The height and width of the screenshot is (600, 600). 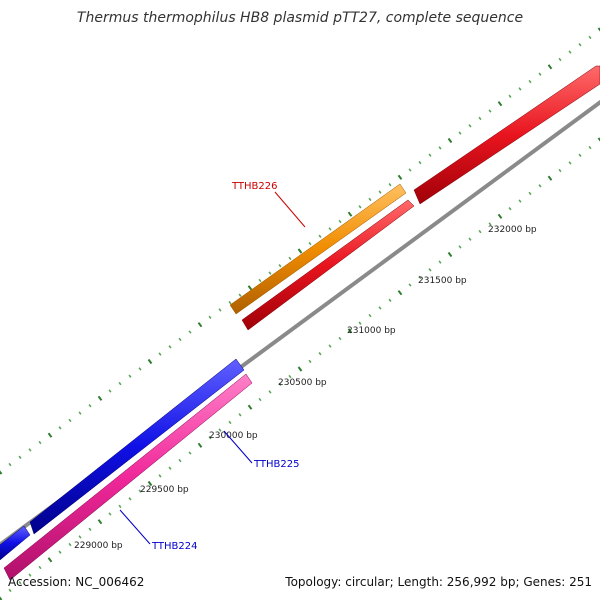 I want to click on gene-bar-orange, so click(x=318, y=249).